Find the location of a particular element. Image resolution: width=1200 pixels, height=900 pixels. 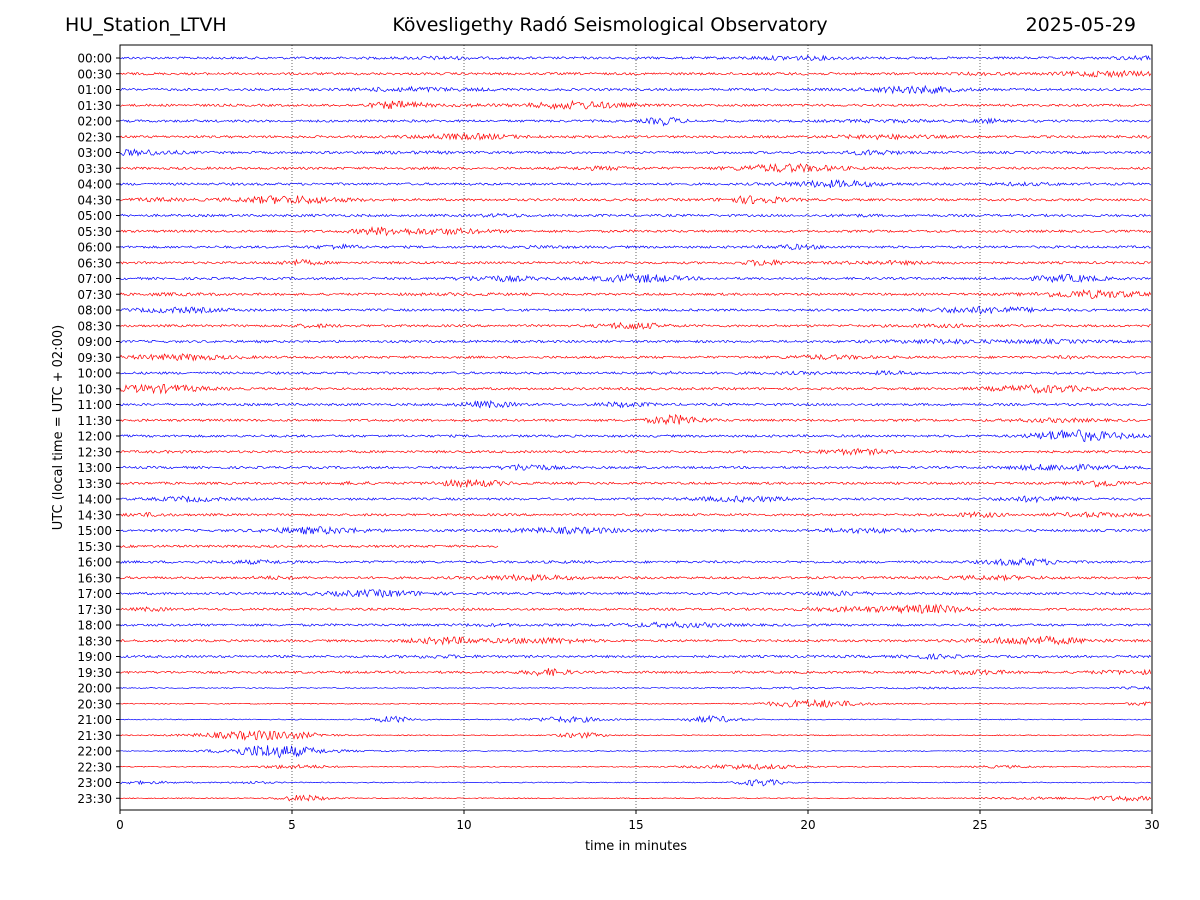

x-tick-label: 30 is located at coordinates (1151, 825).